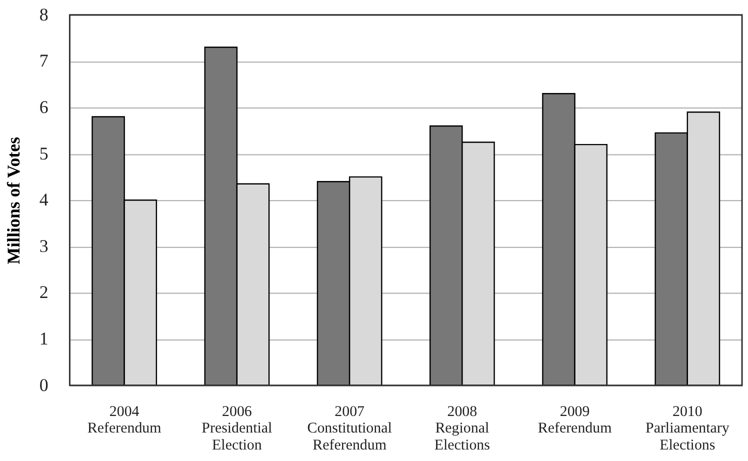 The height and width of the screenshot is (461, 748). What do you see at coordinates (237, 429) in the screenshot?
I see `x-tick-label: 2006 Presidential Election` at bounding box center [237, 429].